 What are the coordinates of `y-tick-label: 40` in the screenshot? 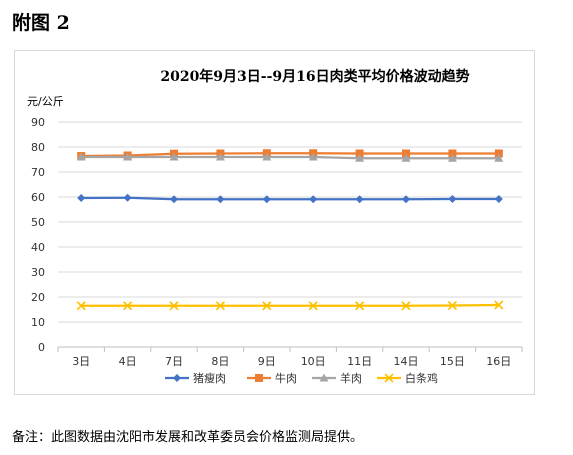 It's located at (38, 247).